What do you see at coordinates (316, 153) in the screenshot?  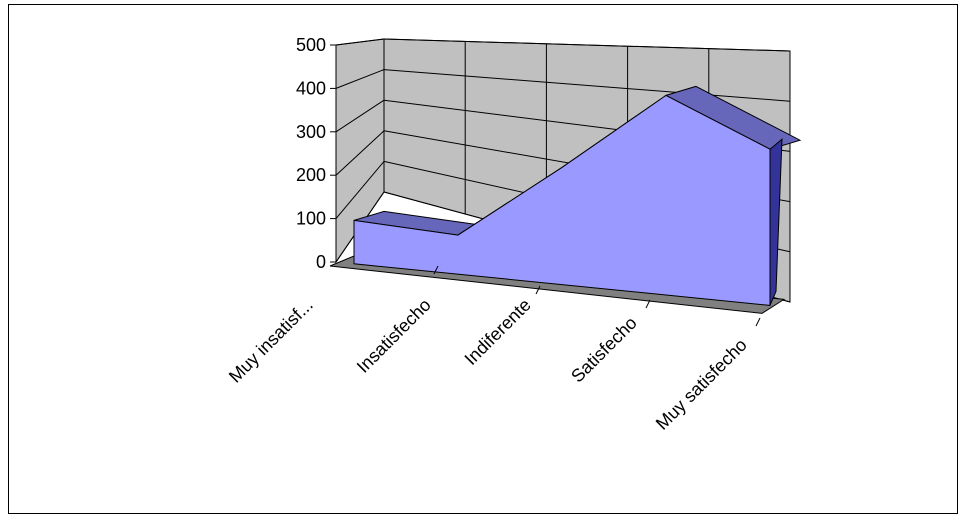 I see `y-axis: 0 100 200 300 400 500` at bounding box center [316, 153].